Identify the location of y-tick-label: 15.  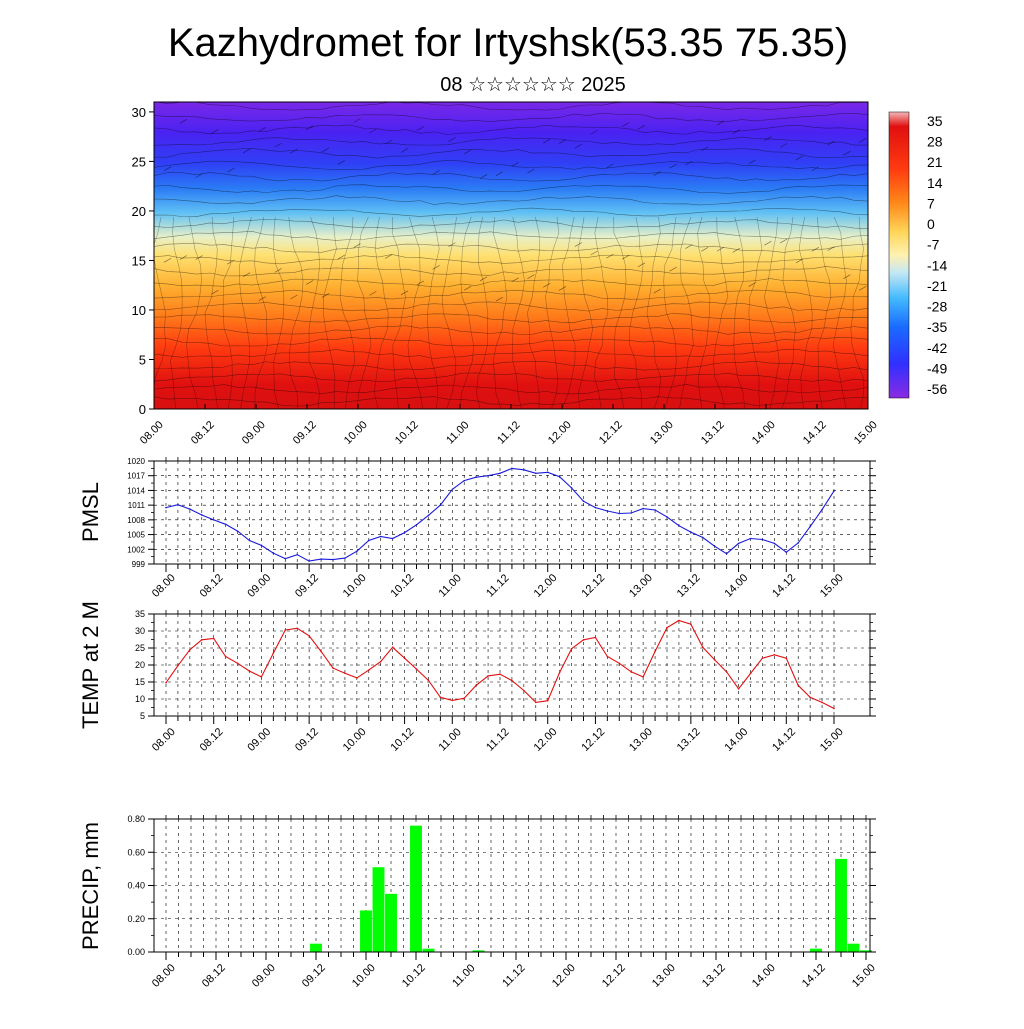
(140, 682).